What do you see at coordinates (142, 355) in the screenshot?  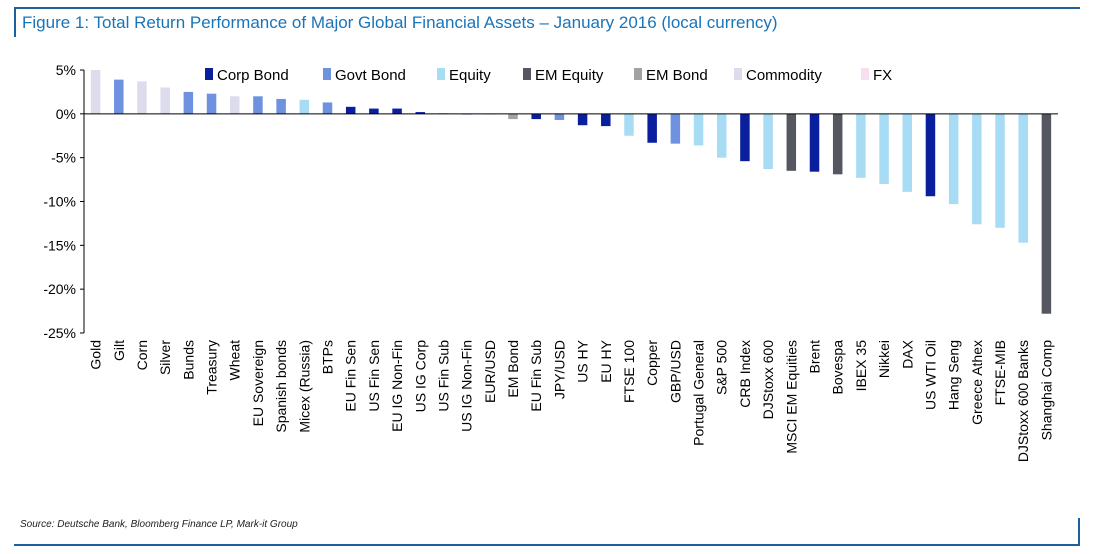 I see `x-tick-label: Corn` at bounding box center [142, 355].